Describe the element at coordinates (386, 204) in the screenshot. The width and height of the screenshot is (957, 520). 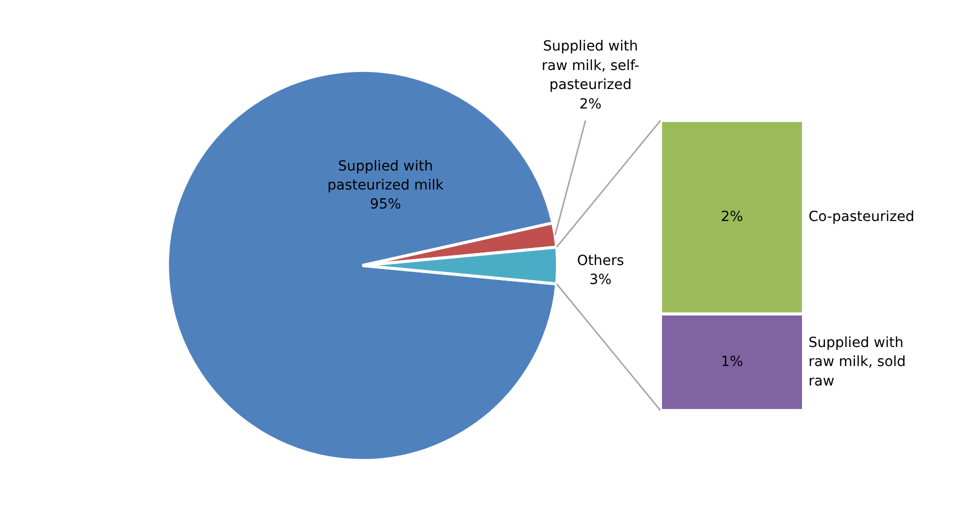
I see `data-label: 95%` at that location.